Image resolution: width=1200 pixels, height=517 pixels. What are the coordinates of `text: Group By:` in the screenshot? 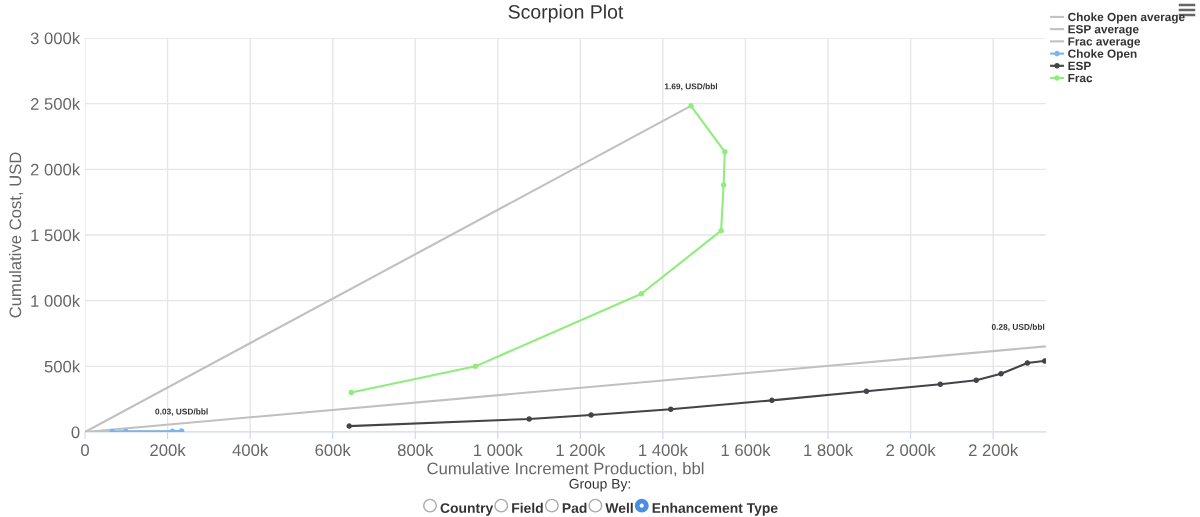 It's located at (599, 485).